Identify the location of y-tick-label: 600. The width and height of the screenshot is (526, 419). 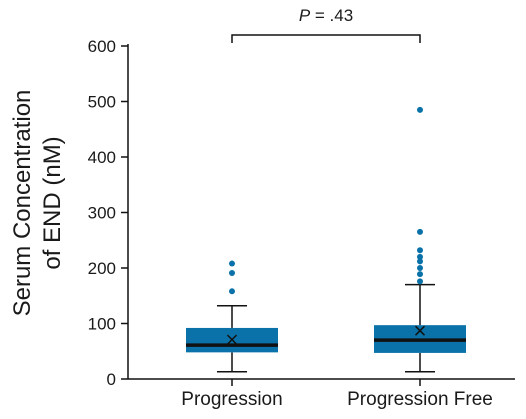
(102, 46).